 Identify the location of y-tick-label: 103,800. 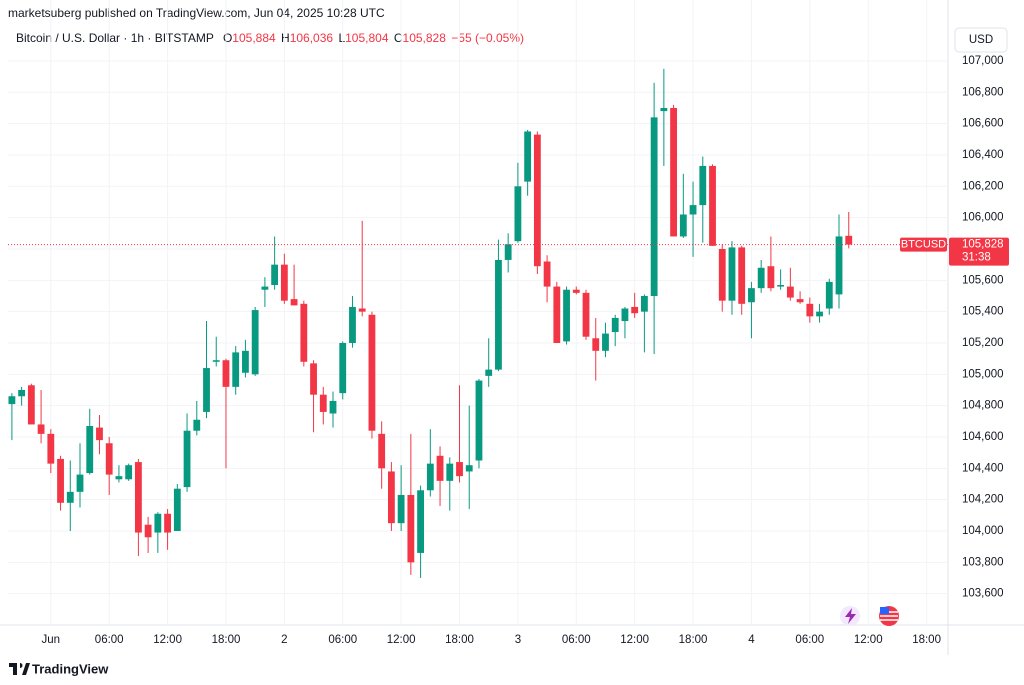
(983, 562).